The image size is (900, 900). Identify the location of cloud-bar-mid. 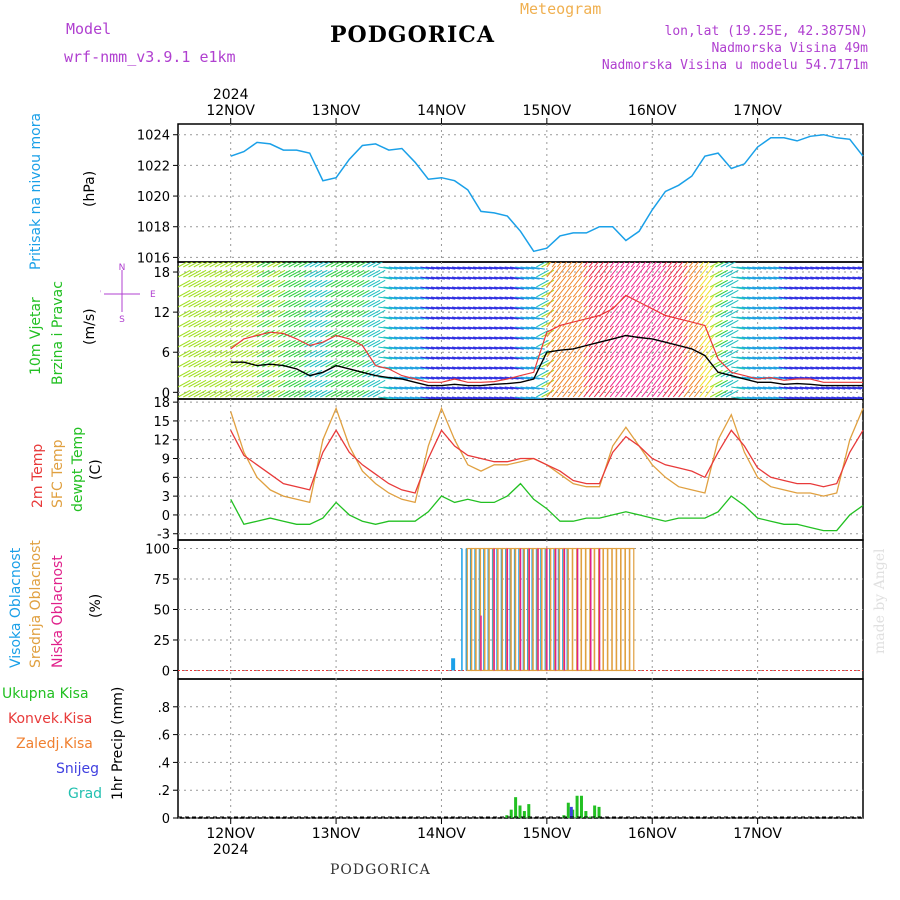
(535, 609).